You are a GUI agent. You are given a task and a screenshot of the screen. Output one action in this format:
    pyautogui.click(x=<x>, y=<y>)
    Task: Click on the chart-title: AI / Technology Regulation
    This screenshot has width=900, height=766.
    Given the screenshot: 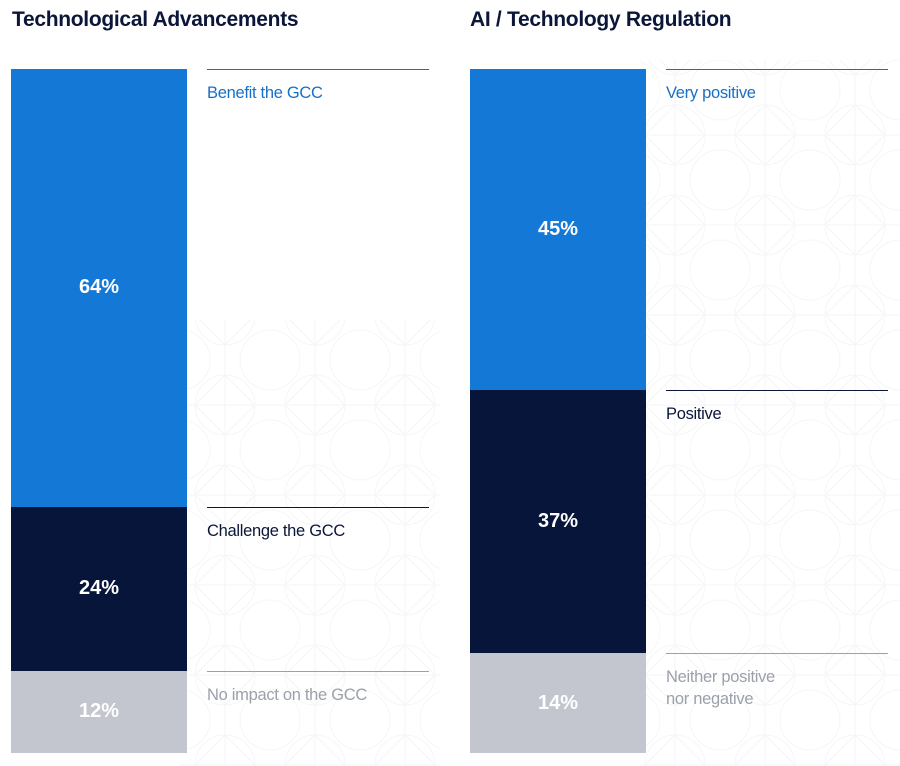 What is the action you would take?
    pyautogui.click(x=601, y=19)
    